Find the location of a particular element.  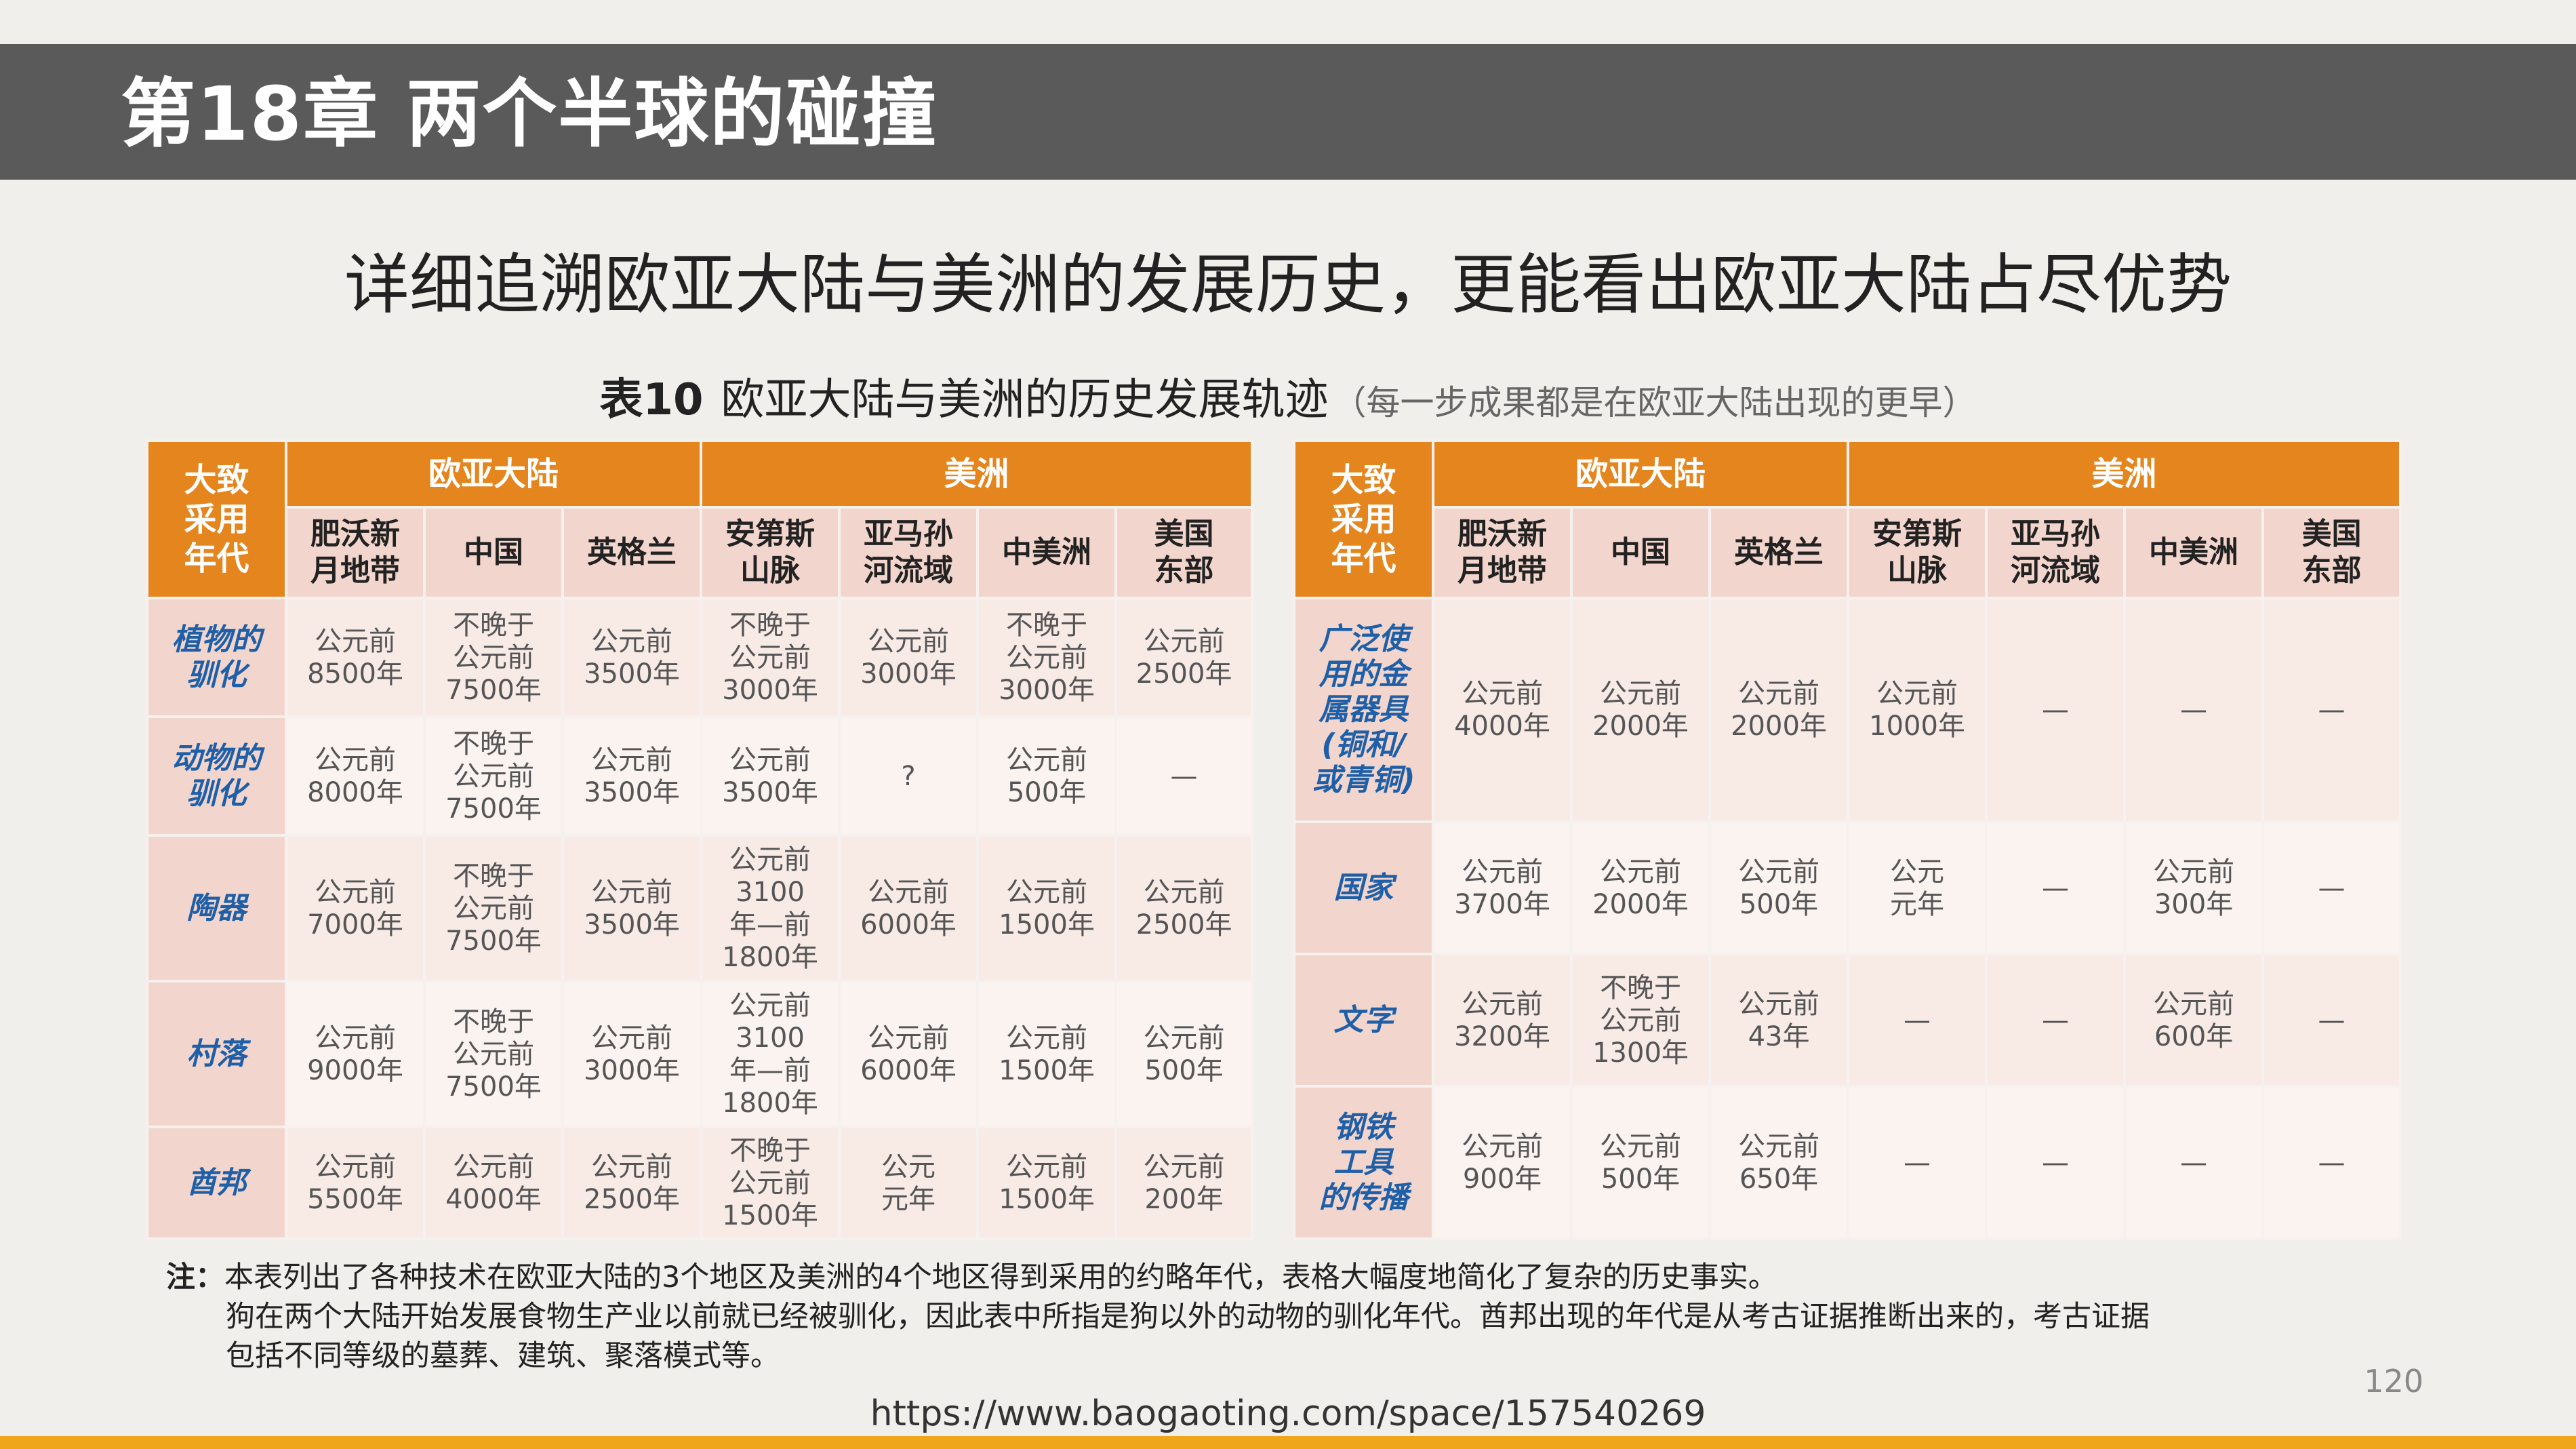

chapter-title: 第18章 两个半球的碰撞 is located at coordinates (529, 114).